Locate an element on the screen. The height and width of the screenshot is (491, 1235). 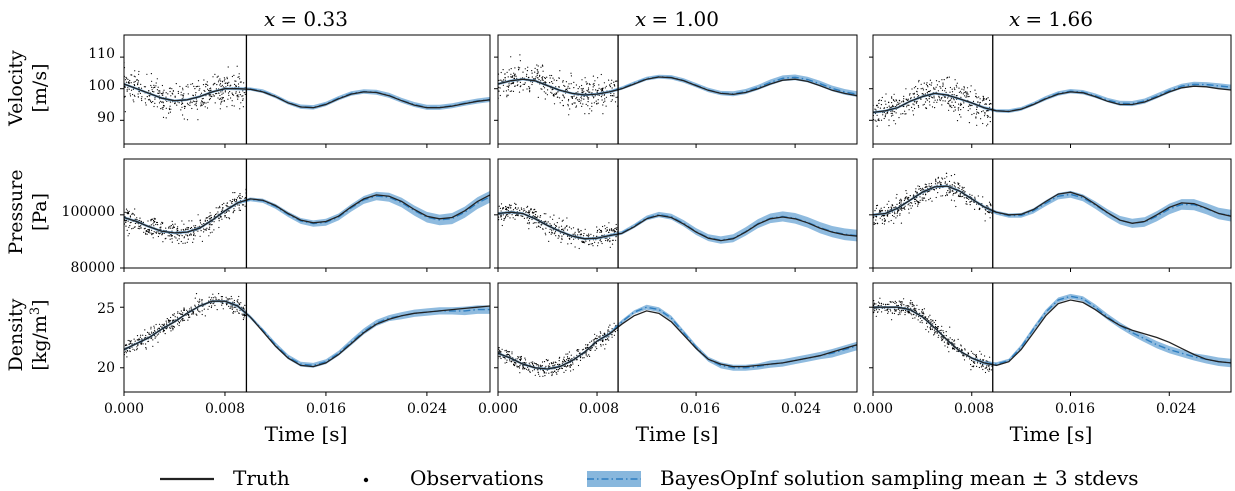
xlabel-col-1: Time [s] is located at coordinates (677, 434).